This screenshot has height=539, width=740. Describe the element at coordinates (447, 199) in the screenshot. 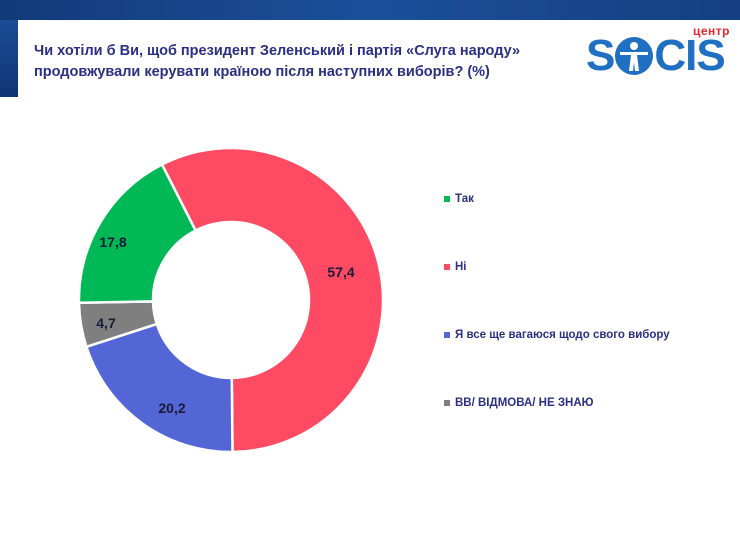

I see `legend-marker-tak` at that location.